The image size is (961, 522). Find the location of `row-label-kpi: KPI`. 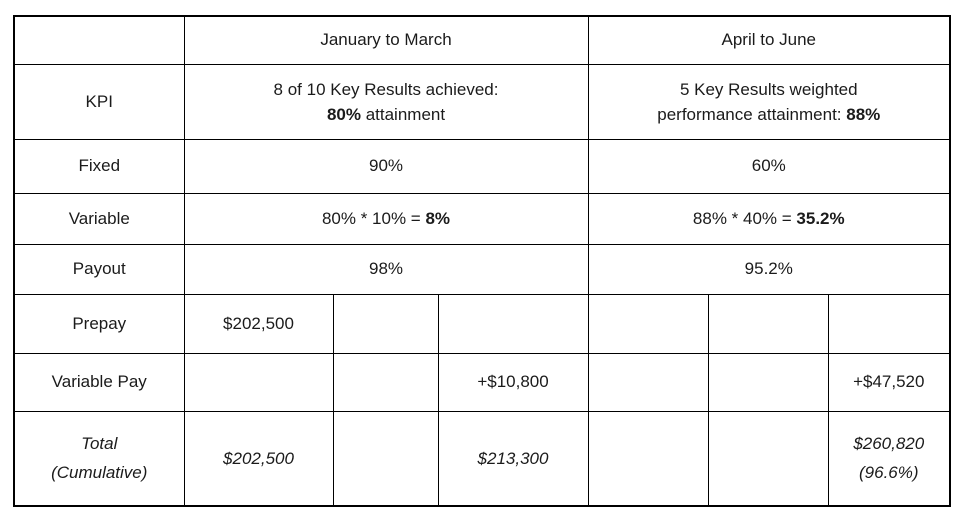

row-label-kpi: KPI is located at coordinates (99, 101).